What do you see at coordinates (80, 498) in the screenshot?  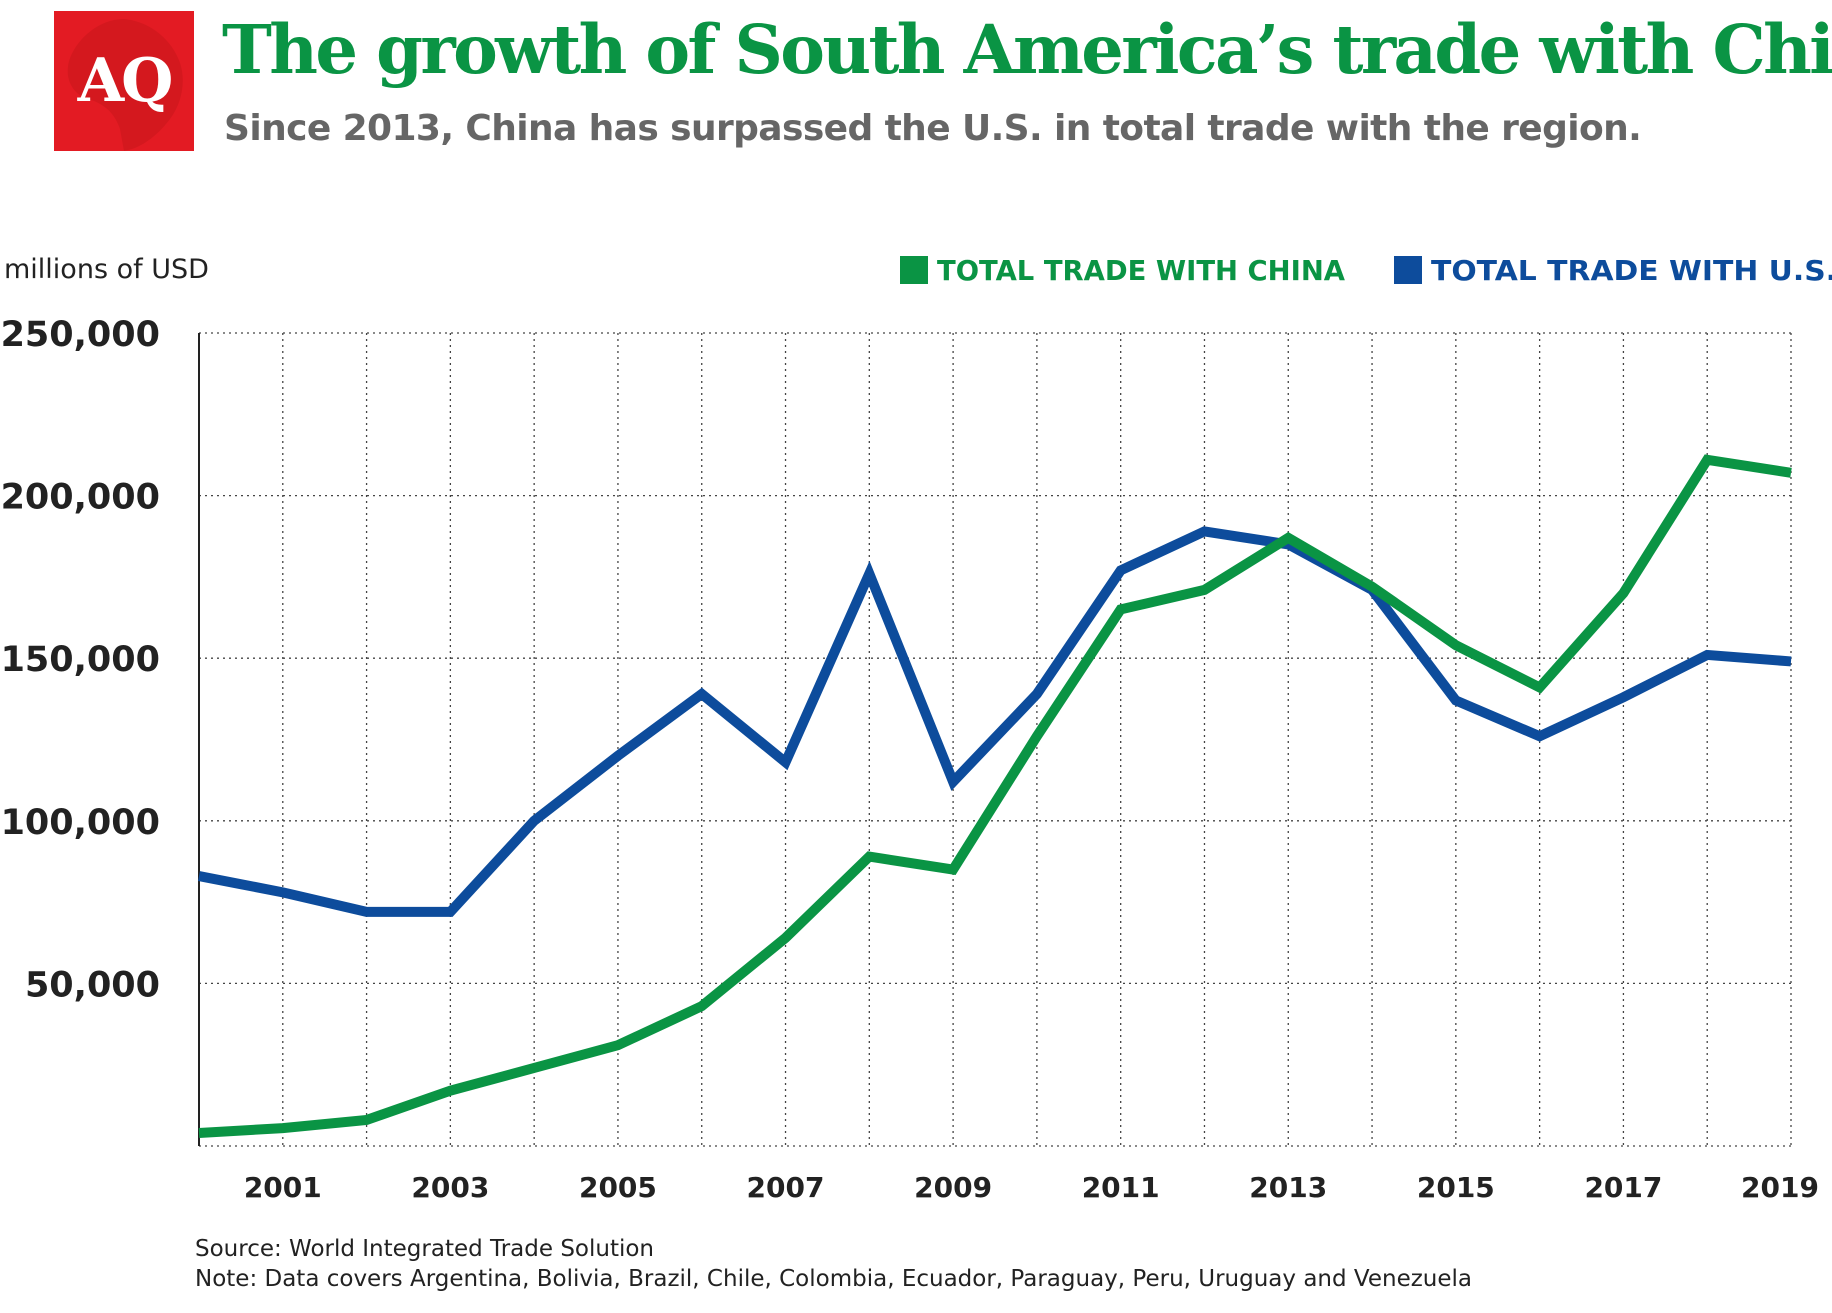 I see `y-tick-label: 200,000` at bounding box center [80, 498].